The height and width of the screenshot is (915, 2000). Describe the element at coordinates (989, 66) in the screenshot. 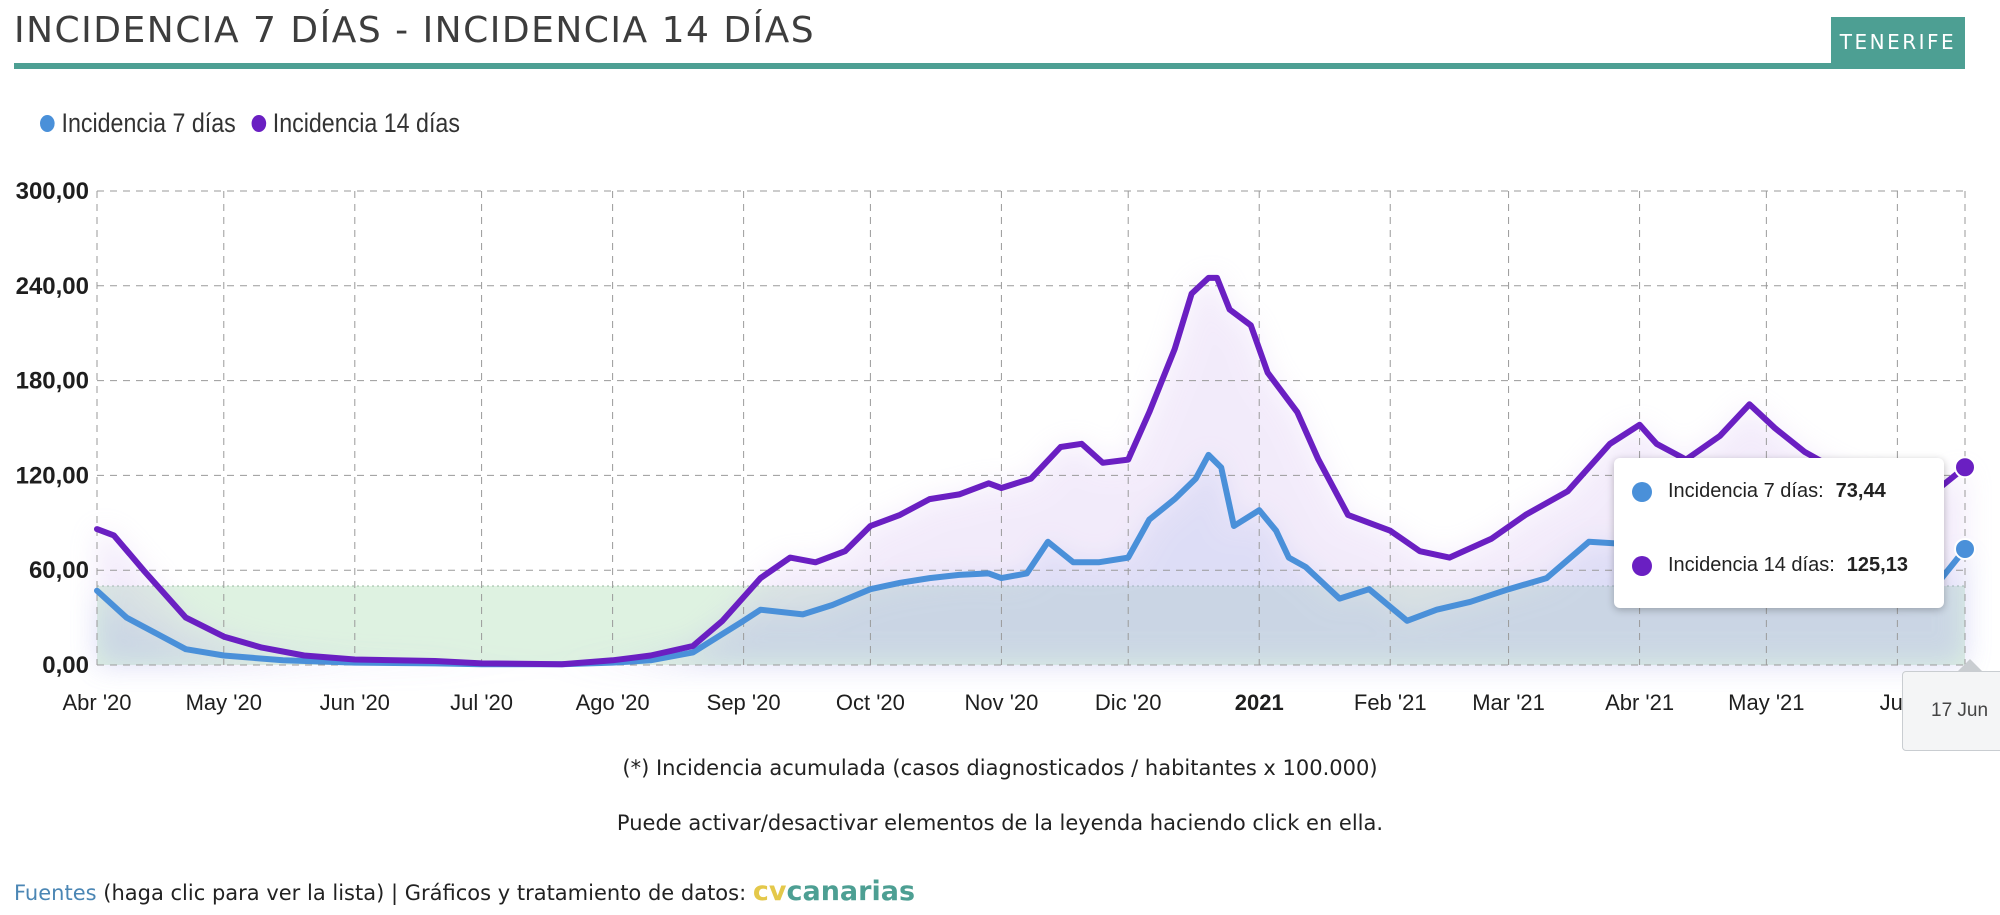

I see `title-underline` at that location.